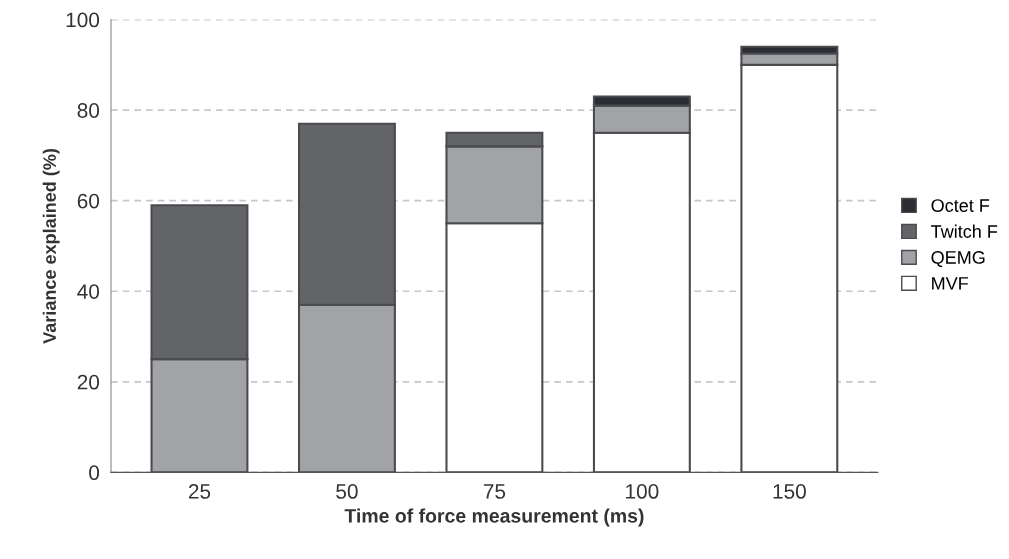  I want to click on y-tick-label: 40, so click(88, 291).